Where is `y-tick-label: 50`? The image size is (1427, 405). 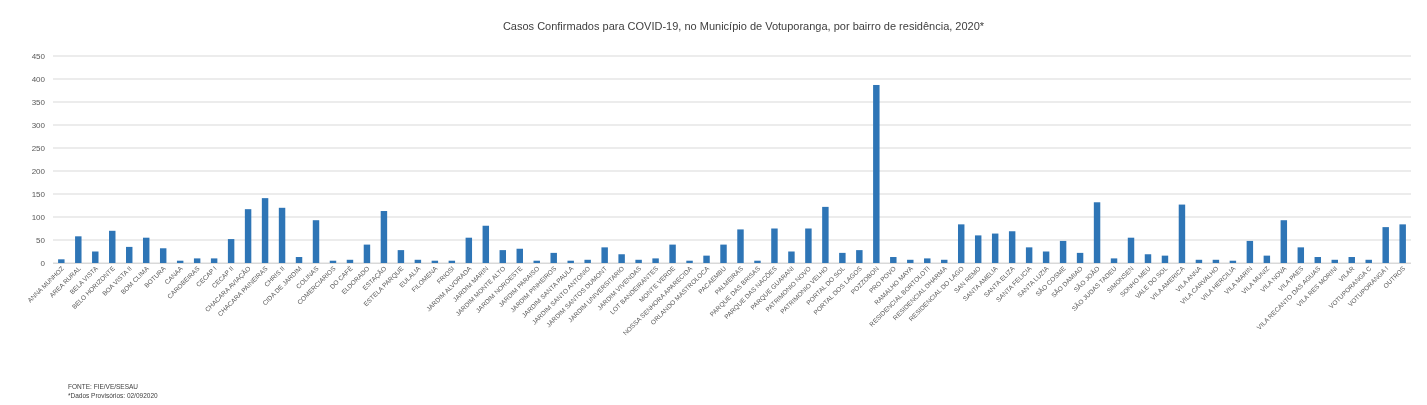 y-tick-label: 50 is located at coordinates (41, 240).